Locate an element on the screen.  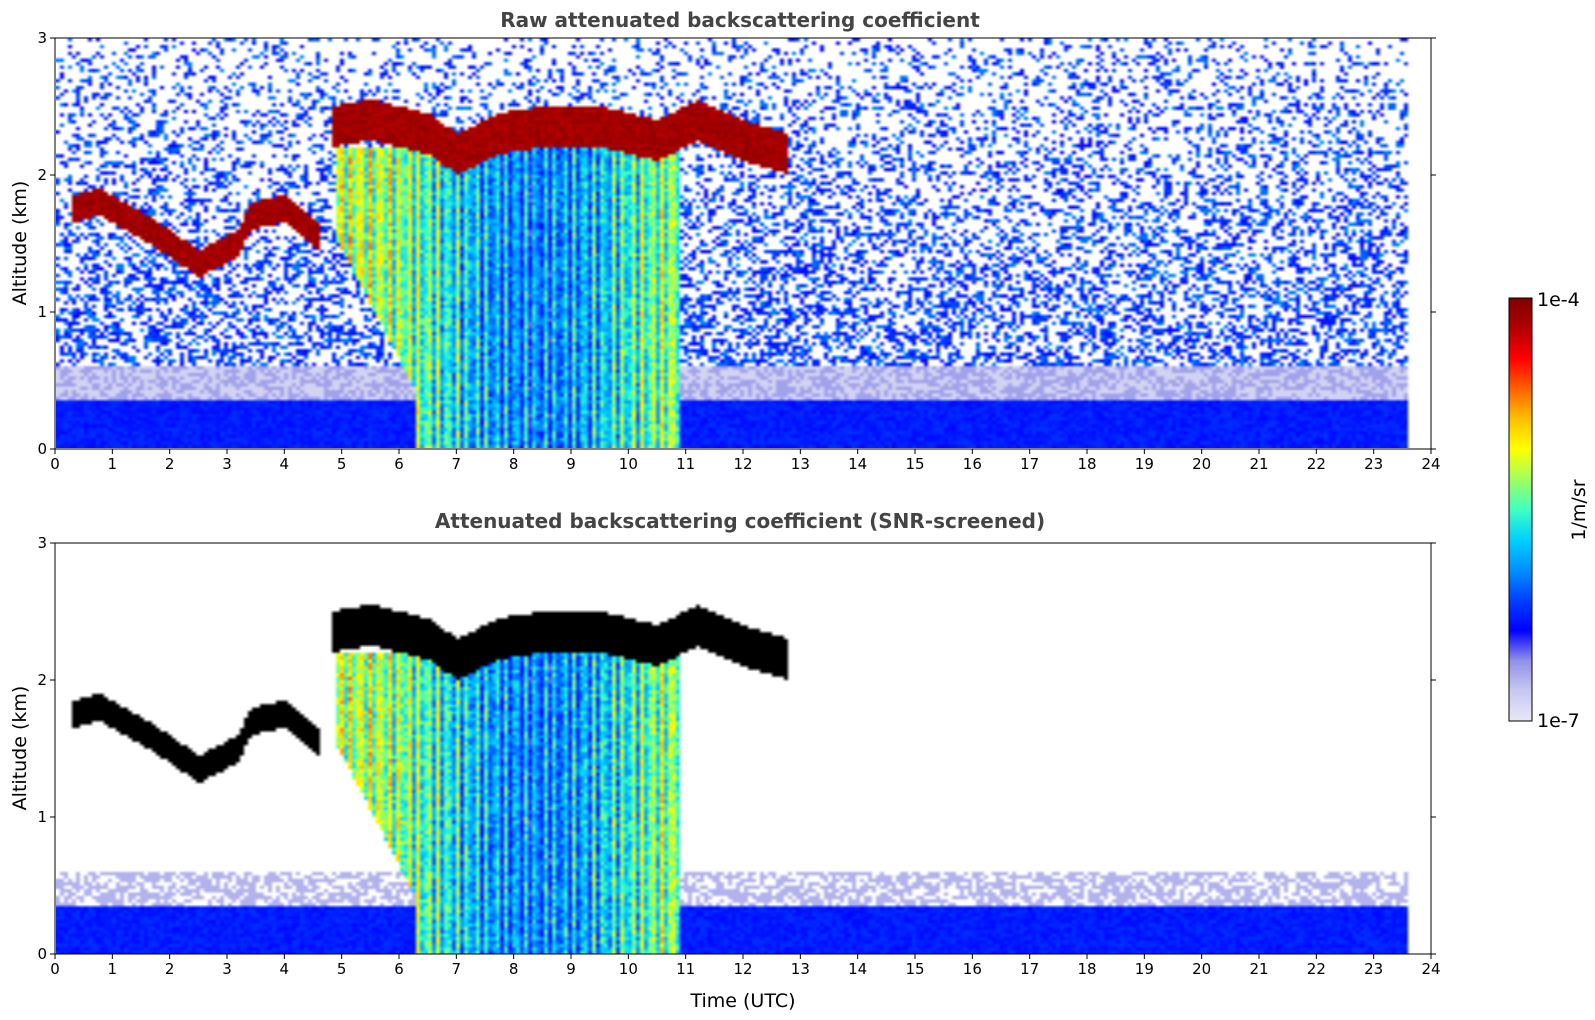
colorbar-max-label: 1e-4 is located at coordinates (1558, 300).